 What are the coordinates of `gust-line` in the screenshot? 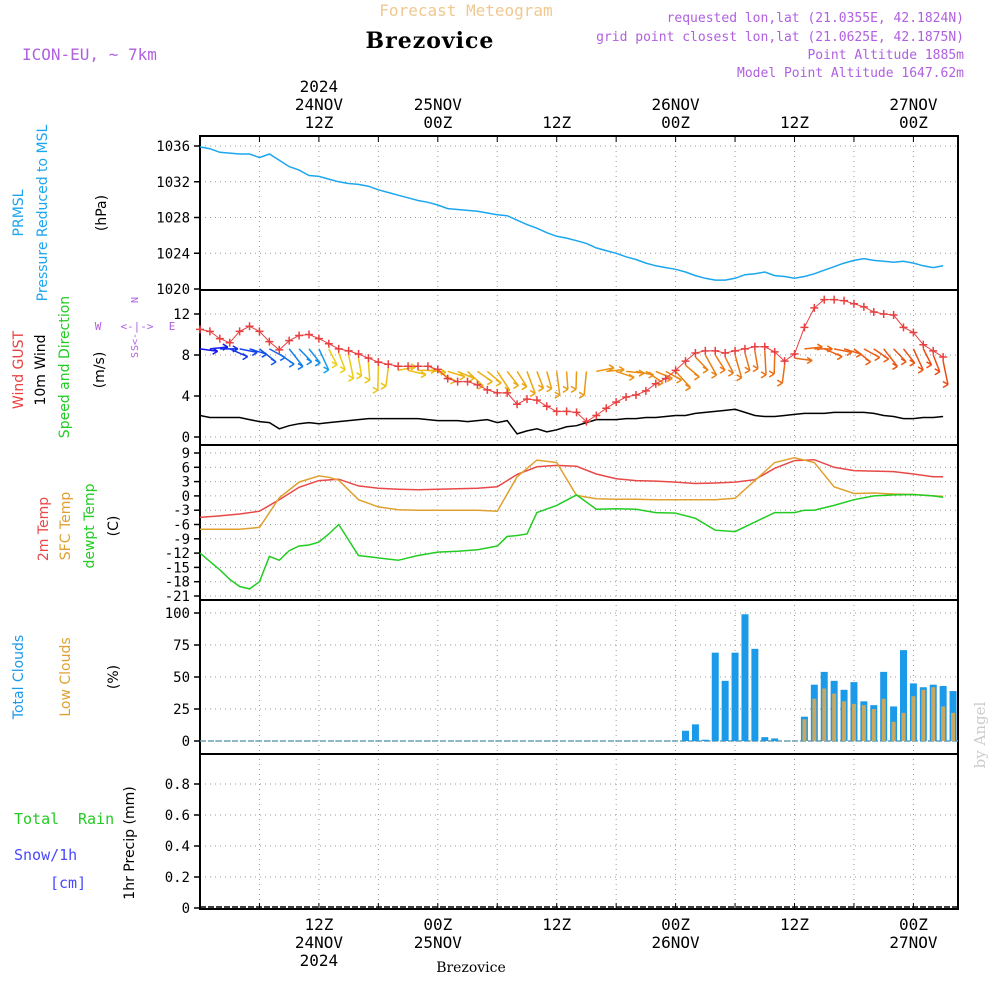 It's located at (571, 361).